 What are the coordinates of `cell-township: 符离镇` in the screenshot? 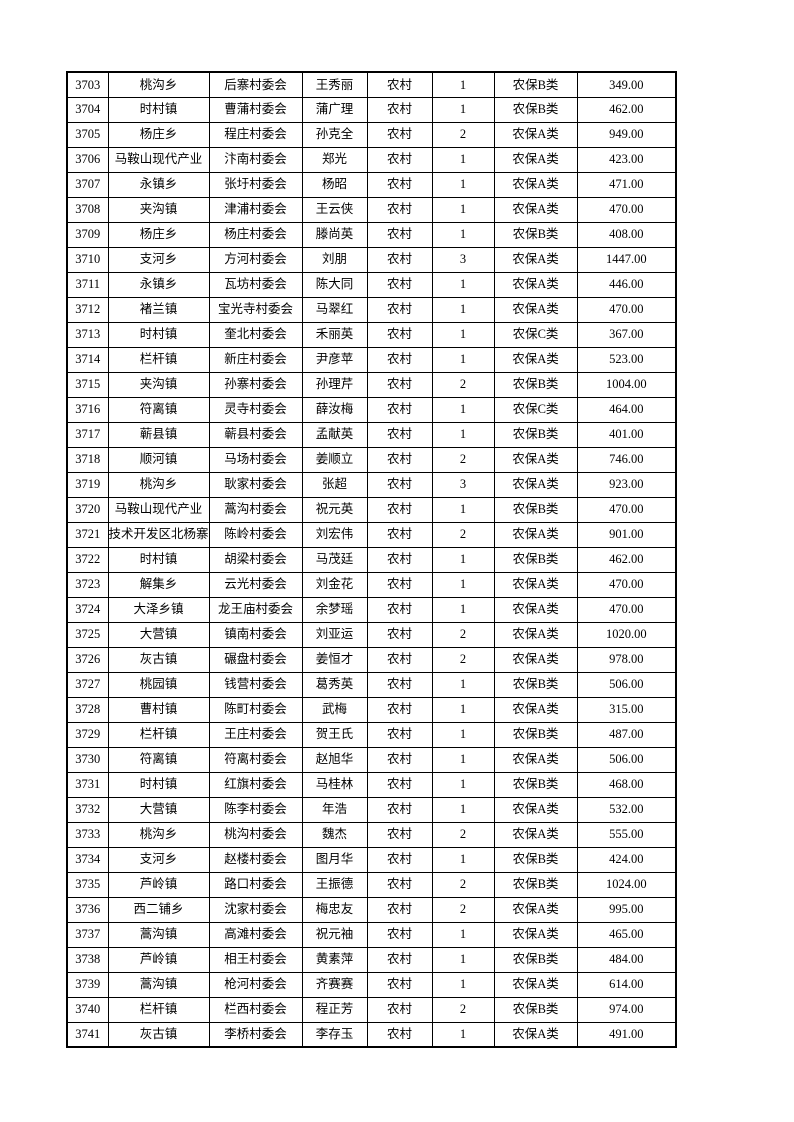 It's located at (158, 759).